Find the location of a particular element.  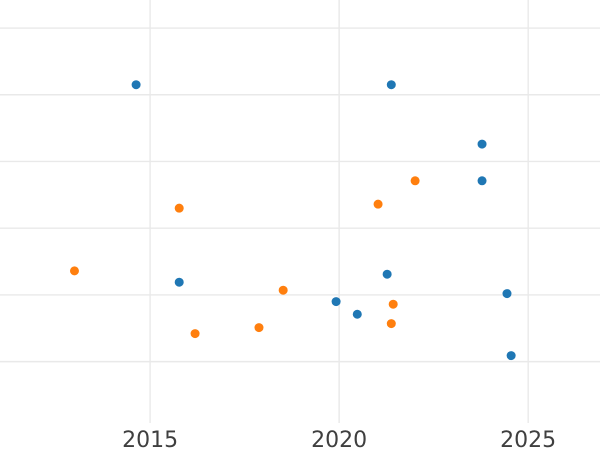

x-tick-label: 2020 is located at coordinates (339, 439).